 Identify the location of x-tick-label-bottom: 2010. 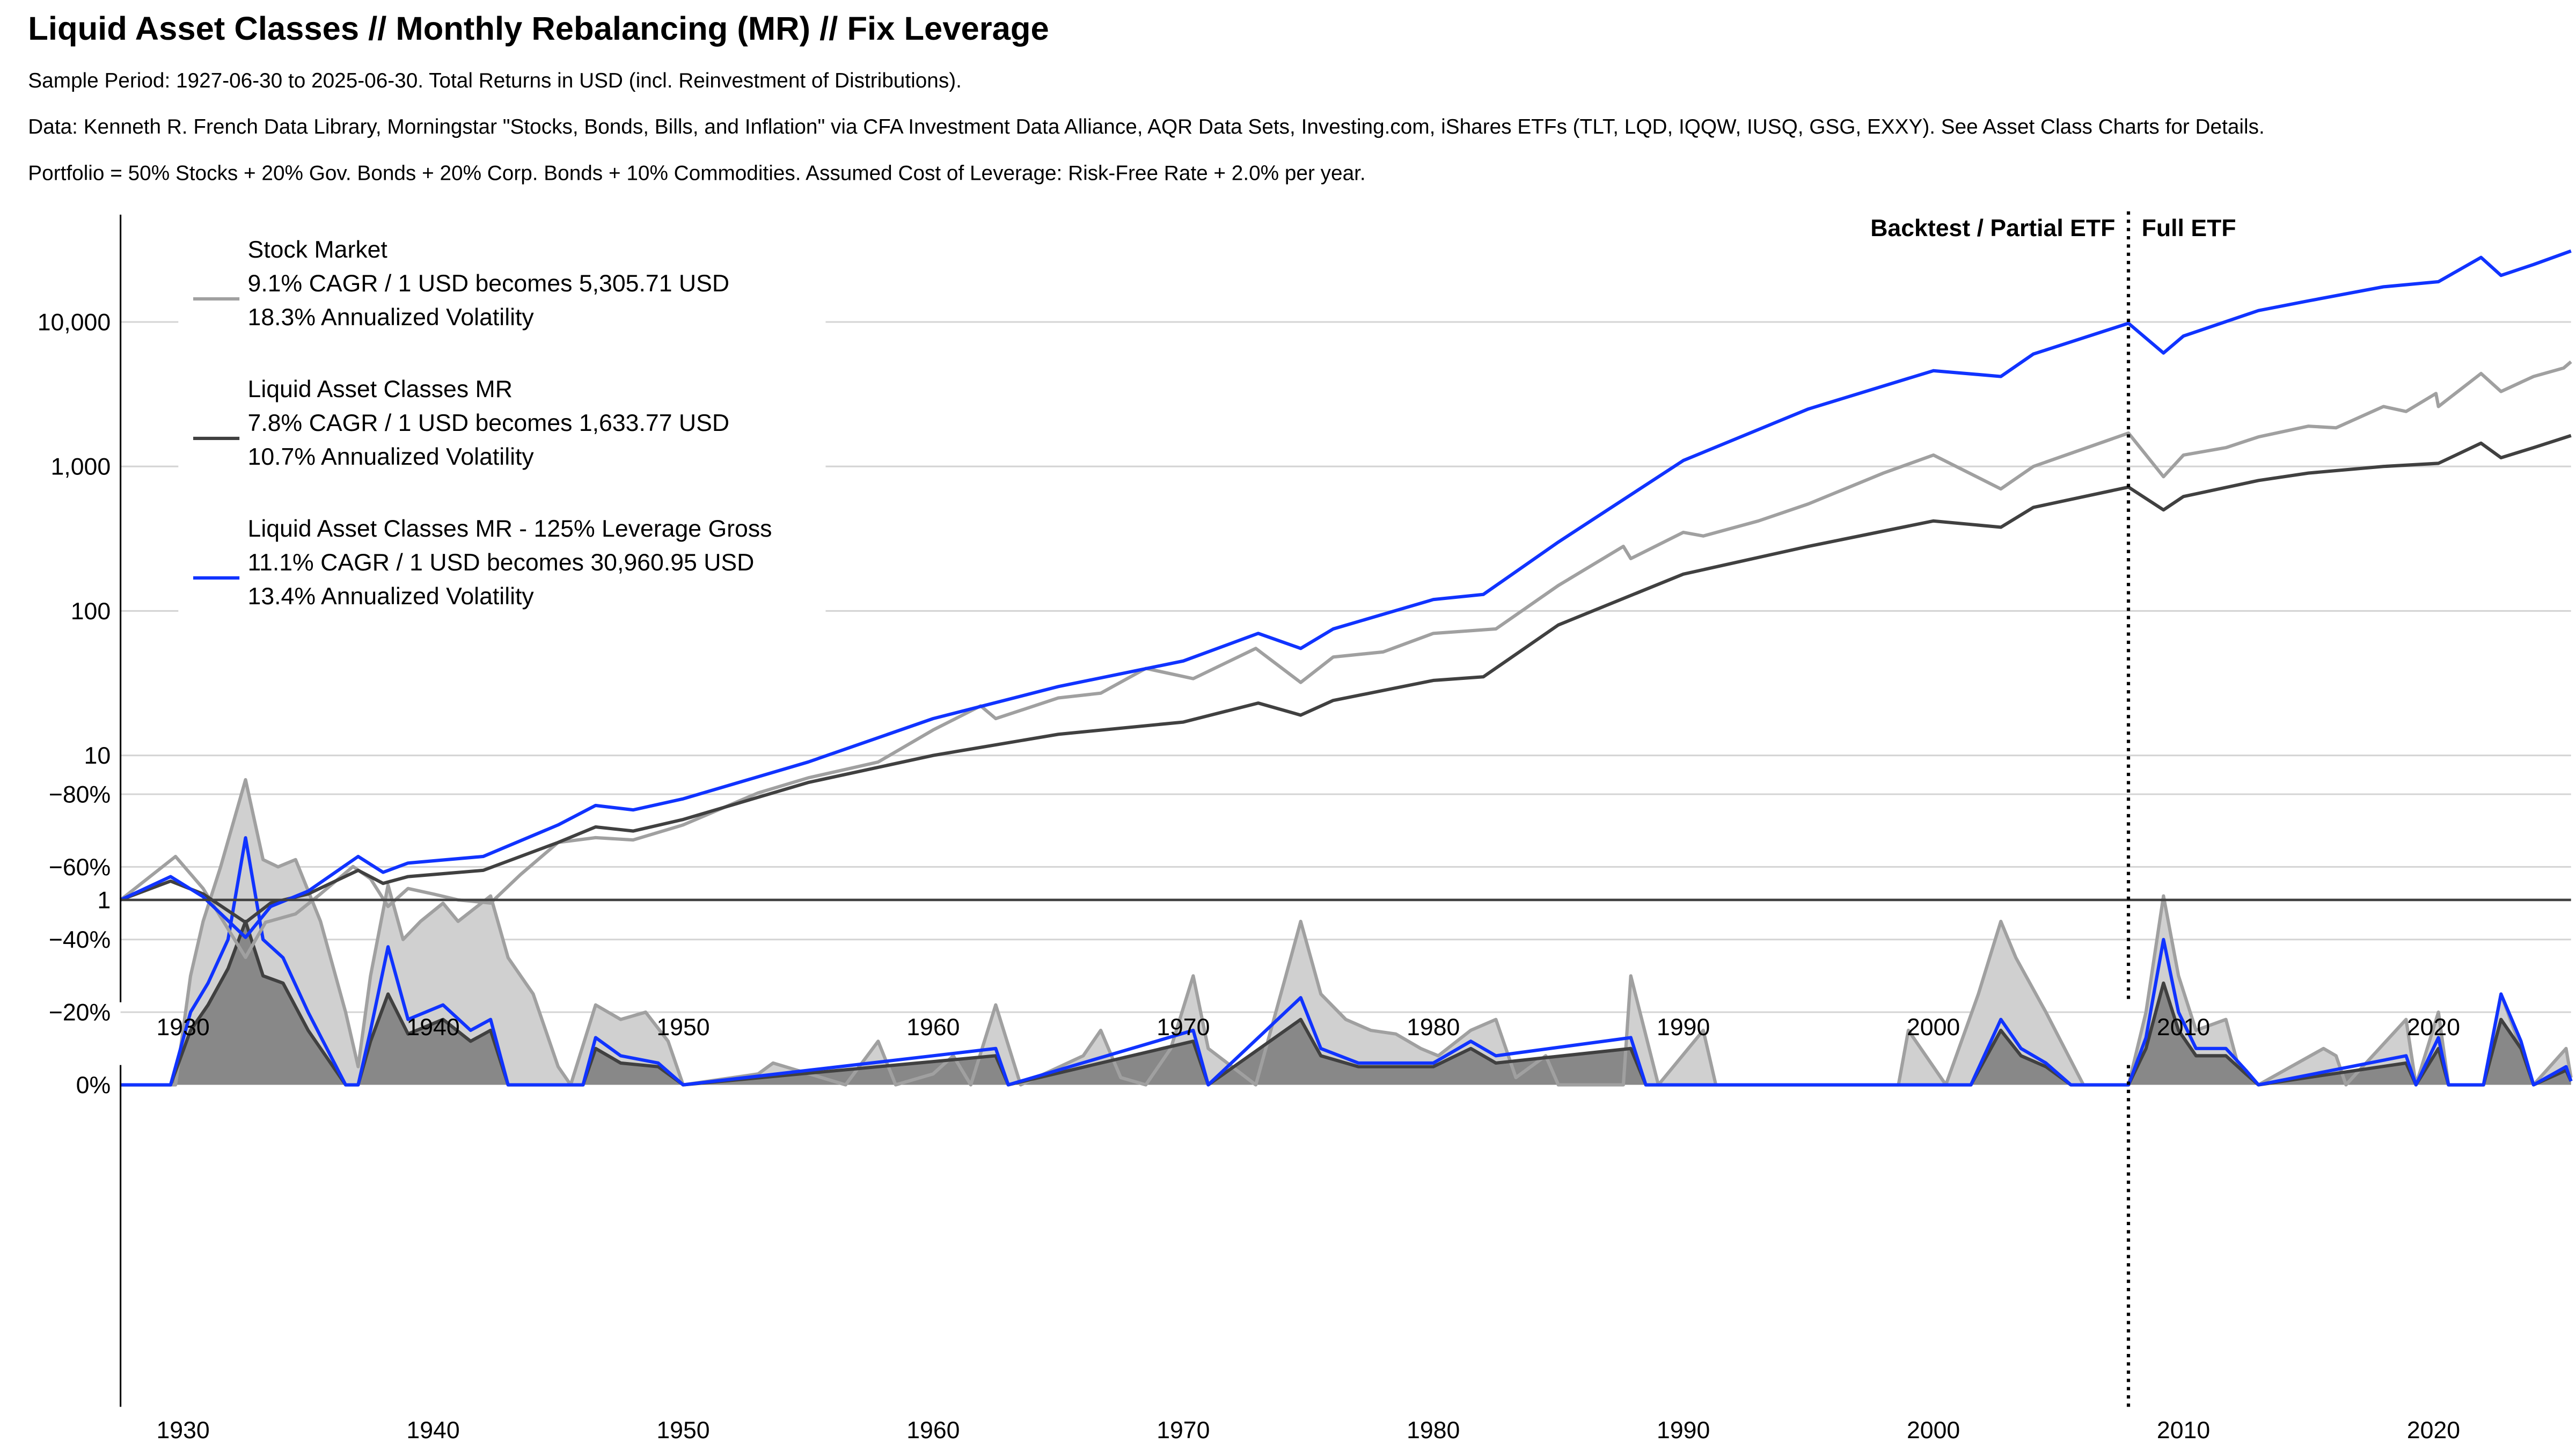
(2183, 1430).